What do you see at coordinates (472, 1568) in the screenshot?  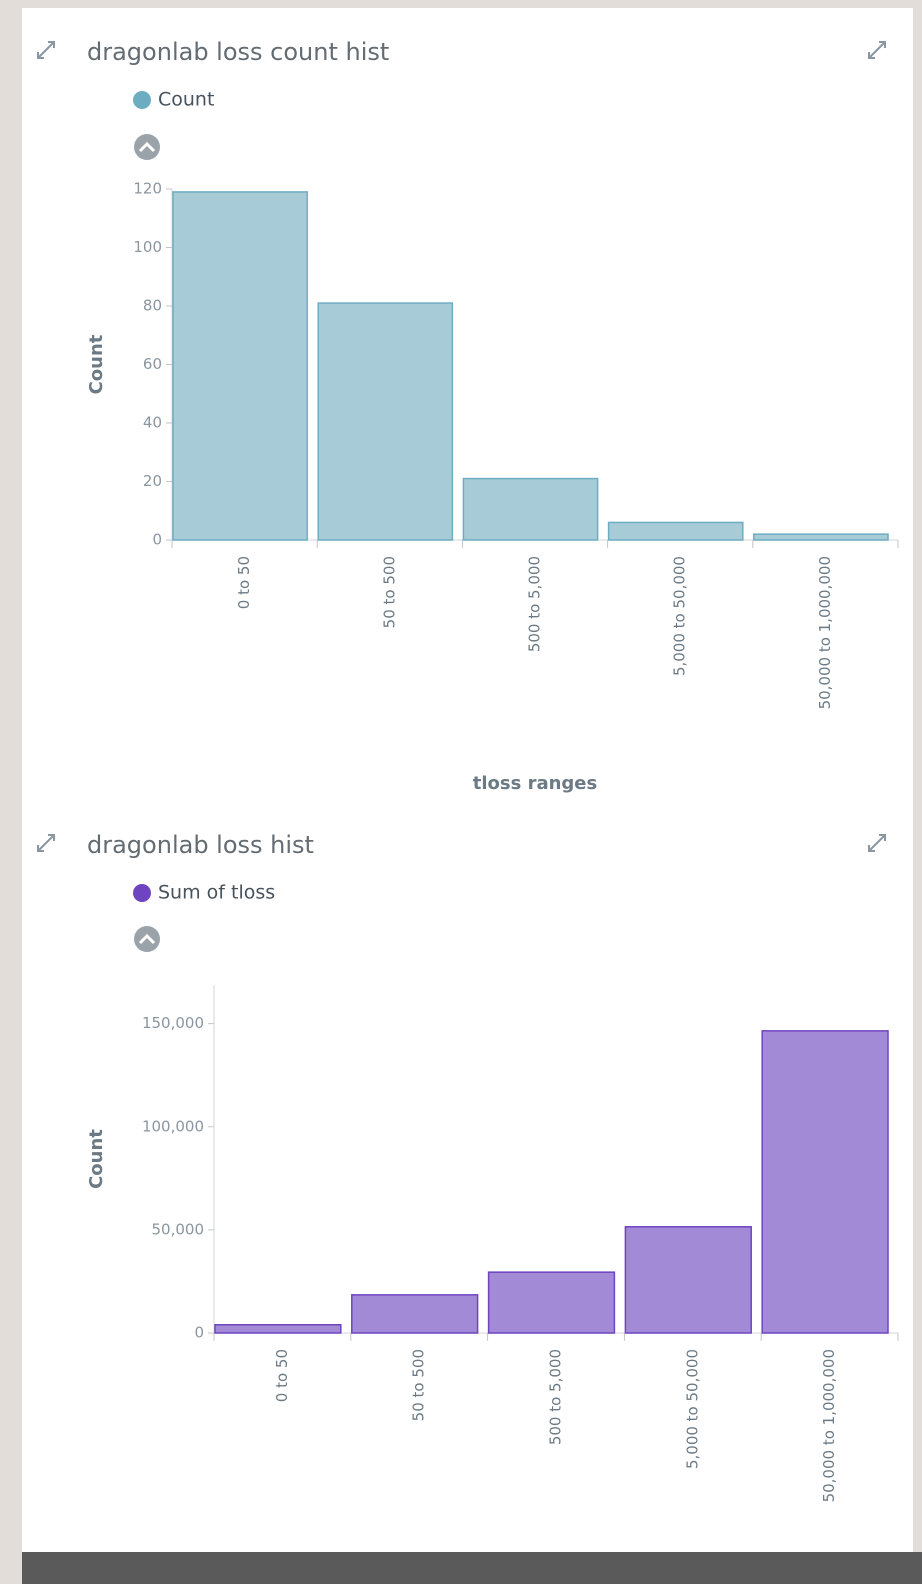 I see `bottom-bar` at bounding box center [472, 1568].